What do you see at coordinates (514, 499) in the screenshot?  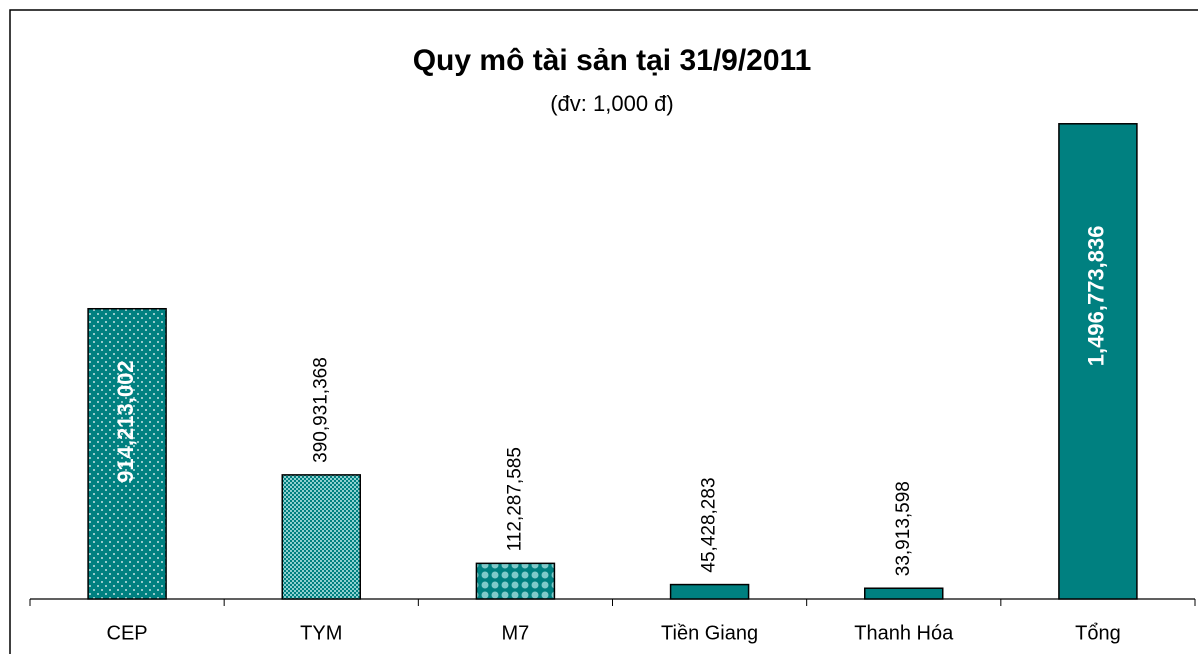 I see `data-label: 112,287,585` at bounding box center [514, 499].